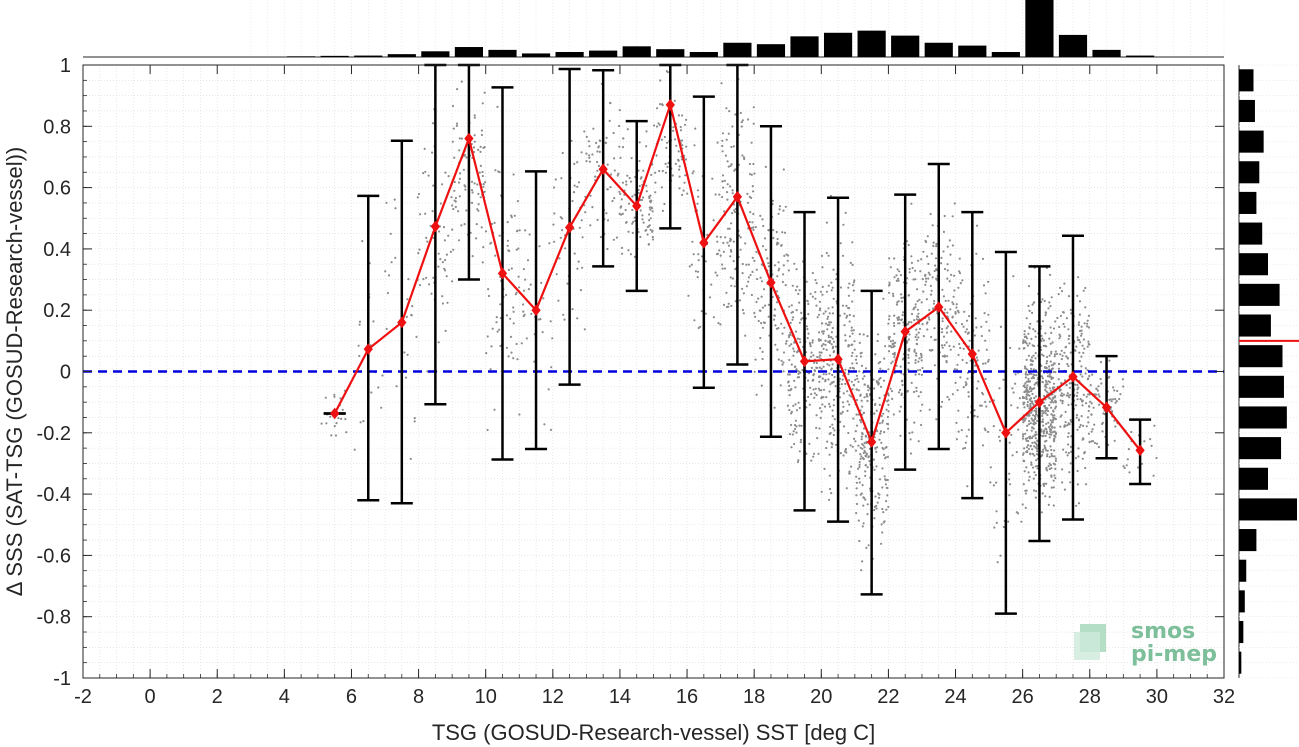 Image resolution: width=1299 pixels, height=747 pixels. Describe the element at coordinates (150, 697) in the screenshot. I see `x-tick-label: 0` at that location.